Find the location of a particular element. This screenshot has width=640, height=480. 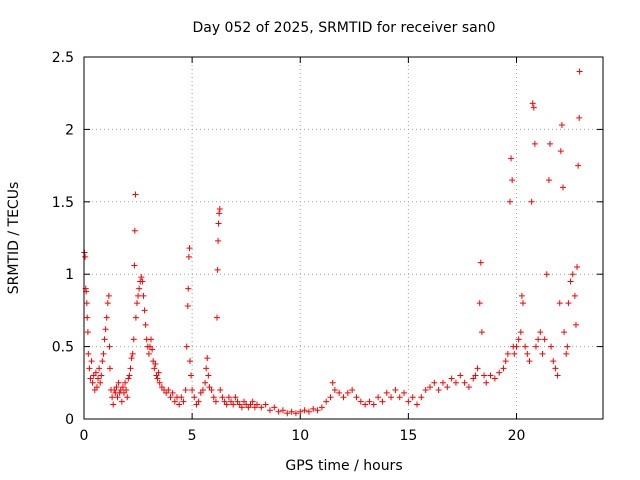

y-tick-label: 0.5 is located at coordinates (63, 348).